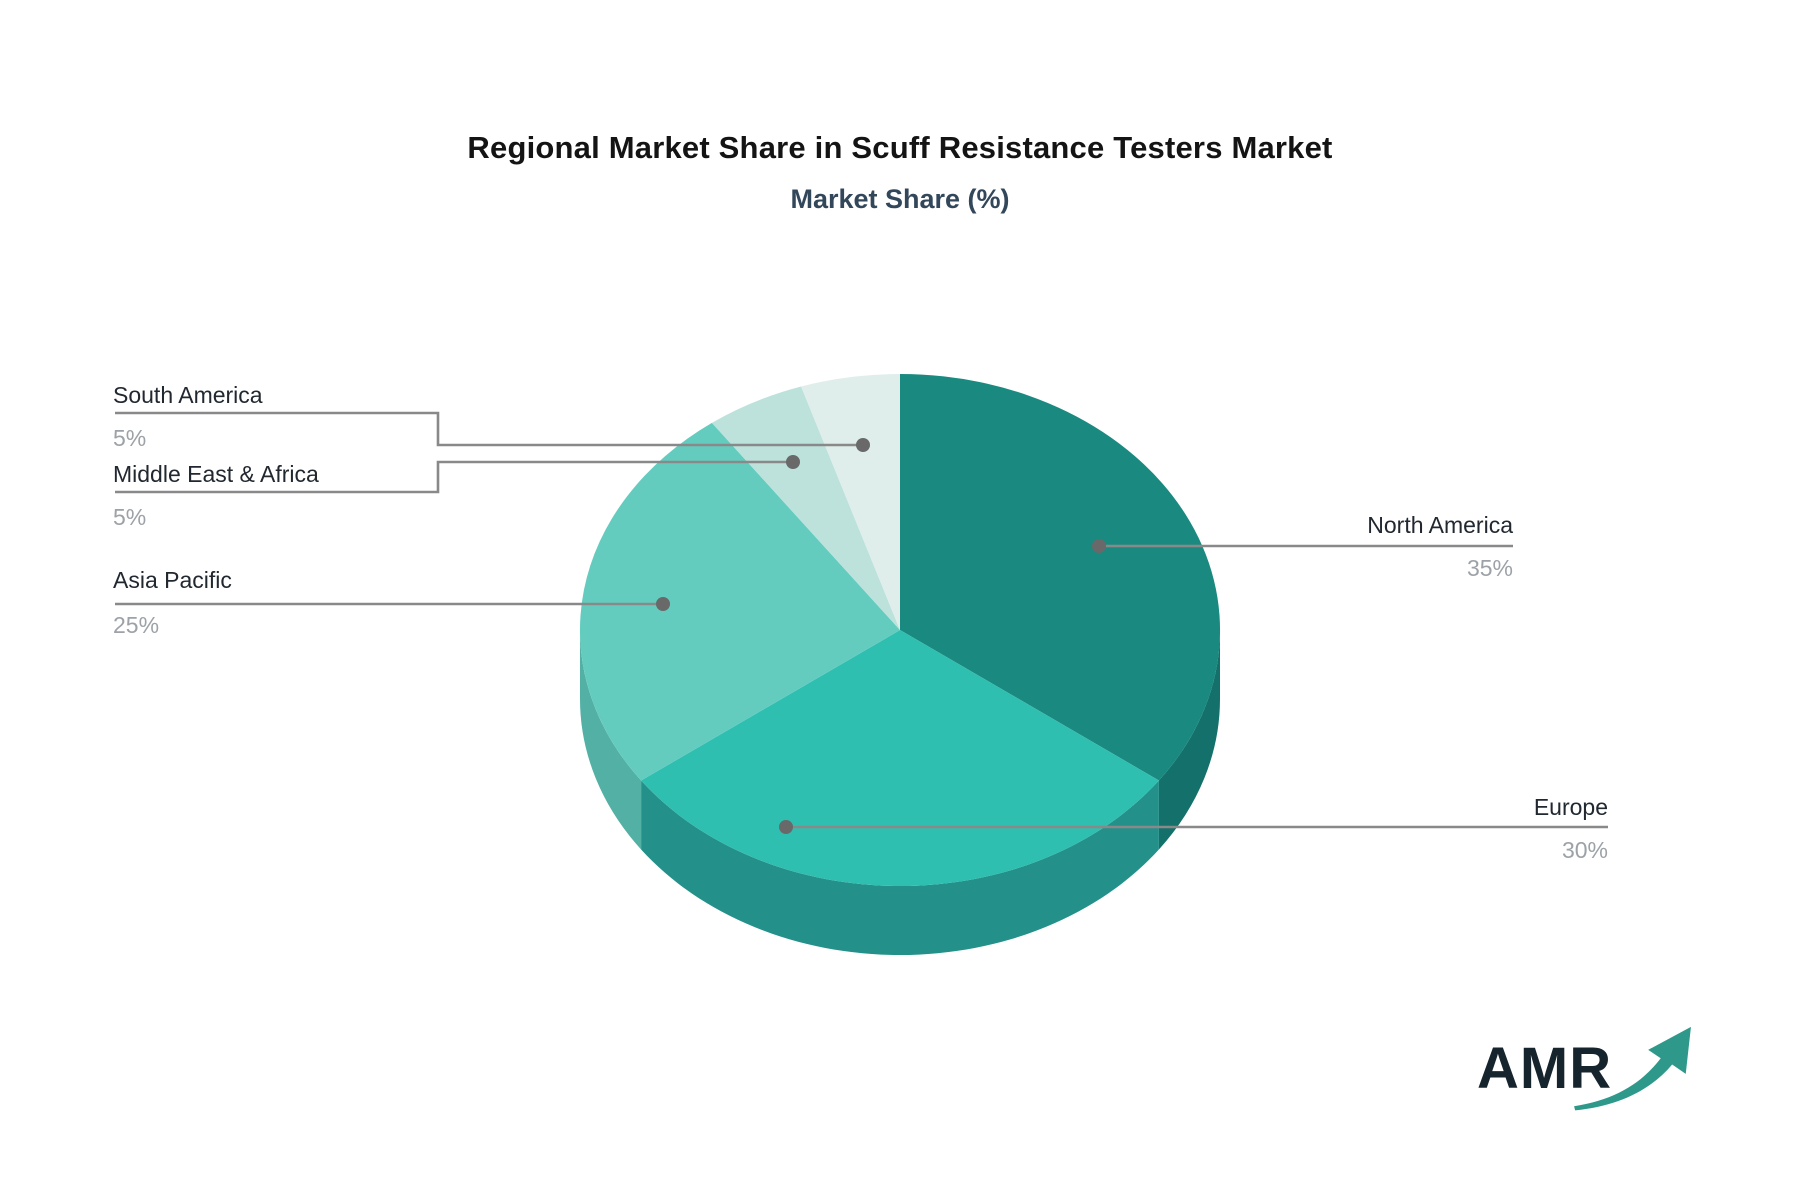  Describe the element at coordinates (313, 496) in the screenshot. I see `label-group-middle-east-africa: Middle East & Africa 5%` at that location.